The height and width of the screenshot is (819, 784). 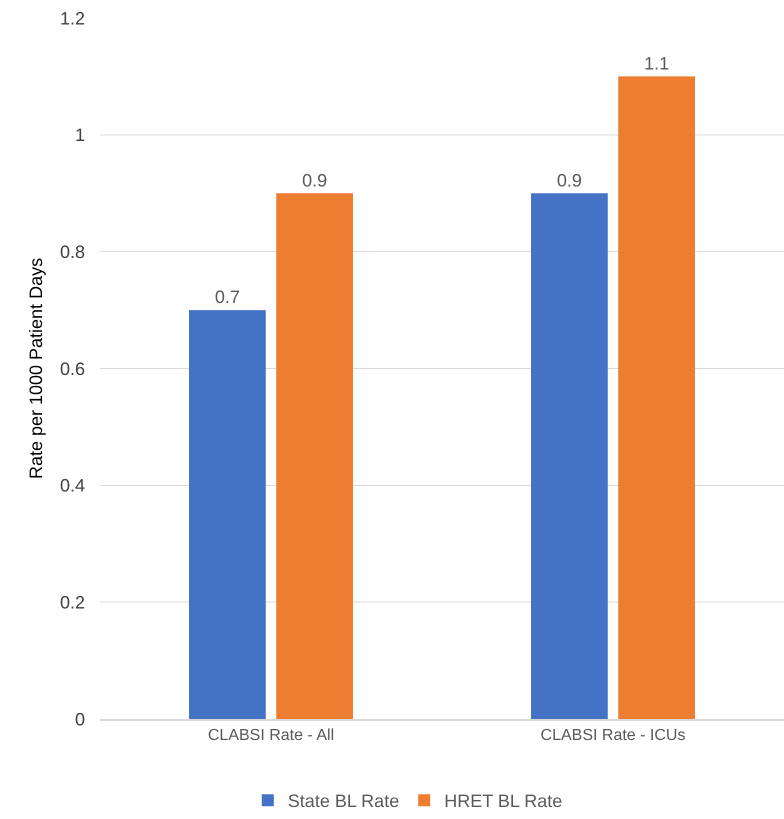 I want to click on y-tick-label: 0, so click(x=79, y=719).